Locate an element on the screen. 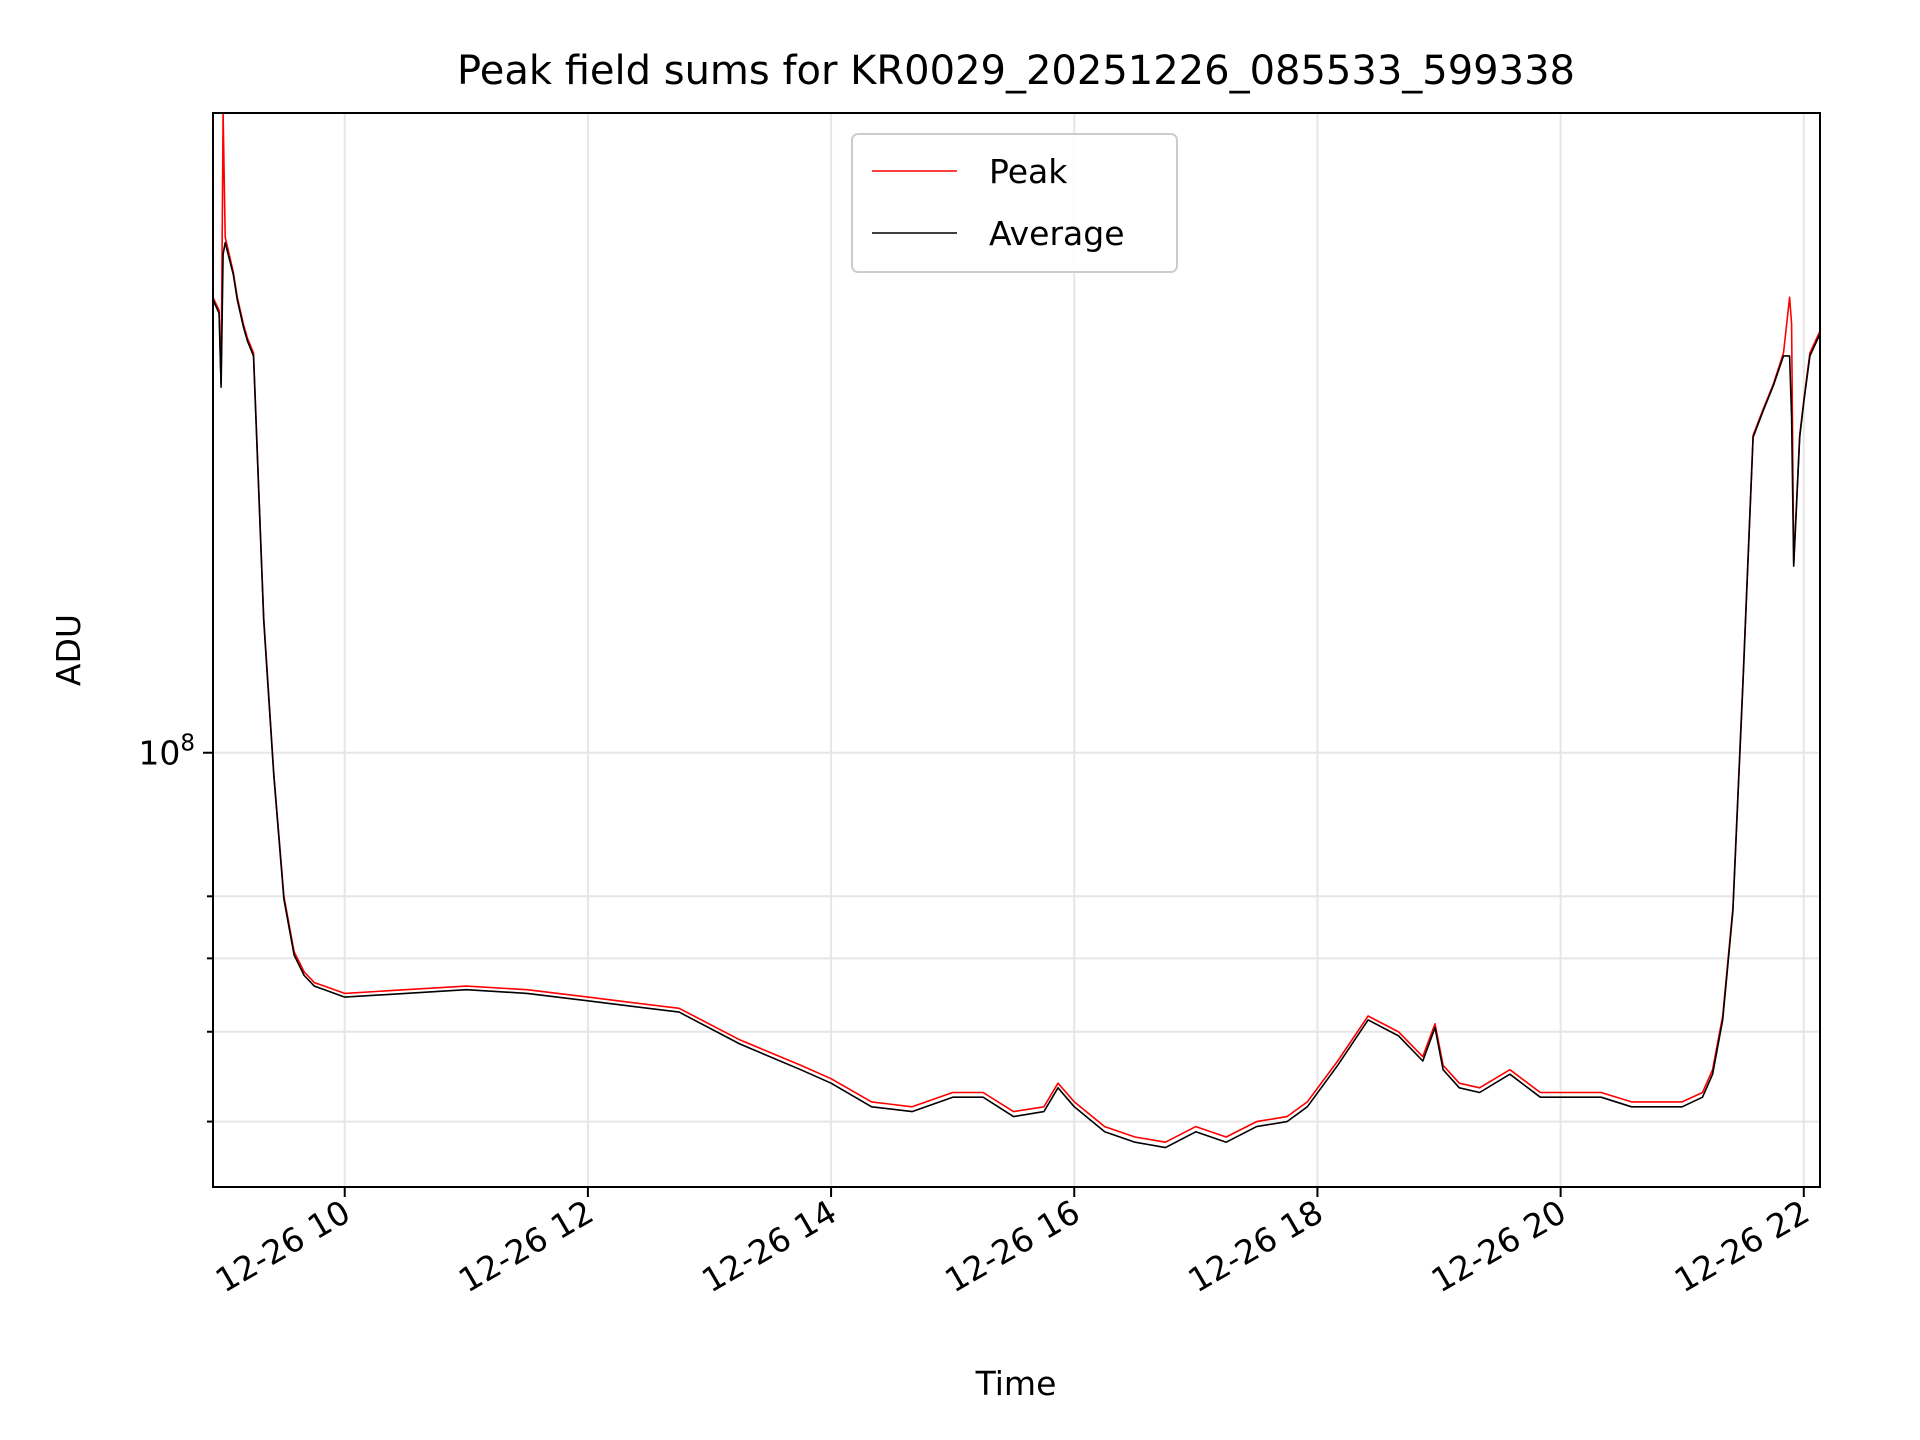 The width and height of the screenshot is (1920, 1440). legend-label-average: Average is located at coordinates (1057, 233).